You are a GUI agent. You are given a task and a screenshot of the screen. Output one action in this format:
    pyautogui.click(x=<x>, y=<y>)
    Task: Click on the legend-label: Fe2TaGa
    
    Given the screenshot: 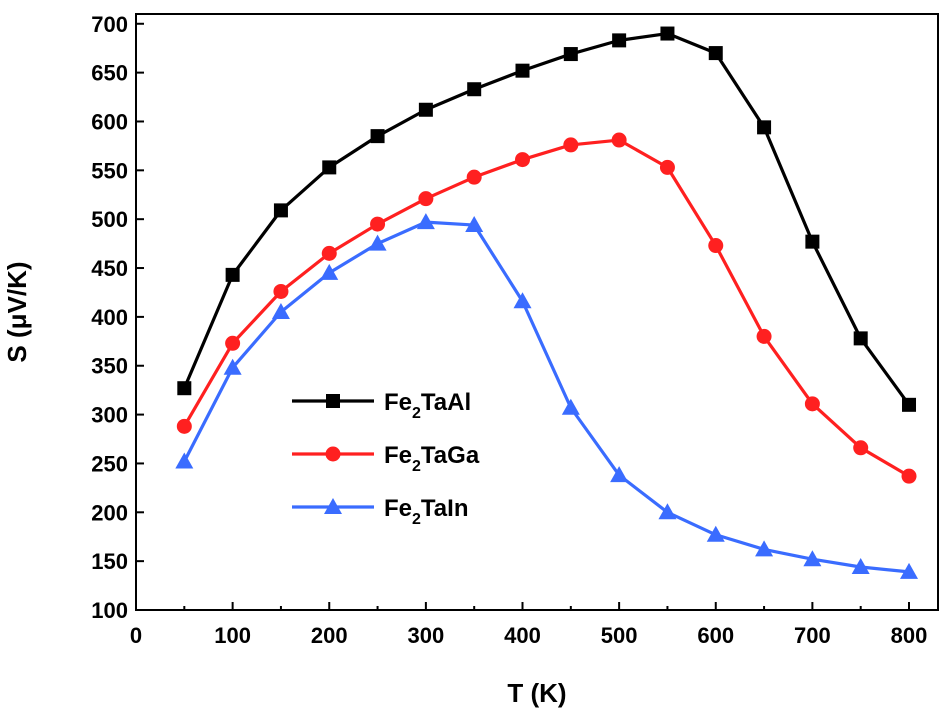 What is the action you would take?
    pyautogui.click(x=432, y=458)
    